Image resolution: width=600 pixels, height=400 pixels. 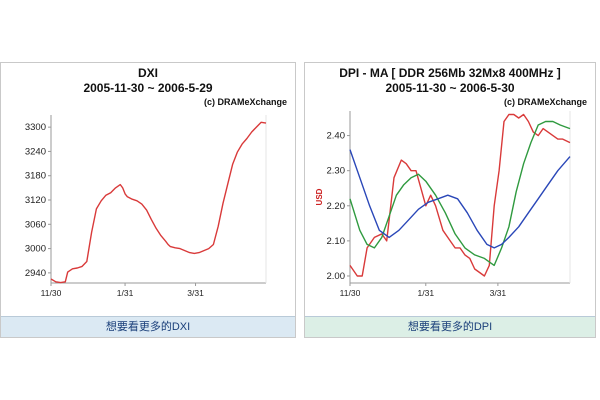 I want to click on dxi-y-tick-label: 3000, so click(x=35, y=249).